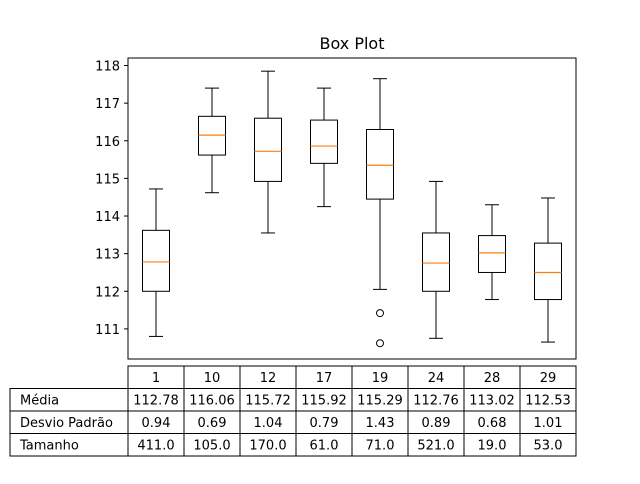  Describe the element at coordinates (380, 446) in the screenshot. I see `table-cell: 71.0` at that location.